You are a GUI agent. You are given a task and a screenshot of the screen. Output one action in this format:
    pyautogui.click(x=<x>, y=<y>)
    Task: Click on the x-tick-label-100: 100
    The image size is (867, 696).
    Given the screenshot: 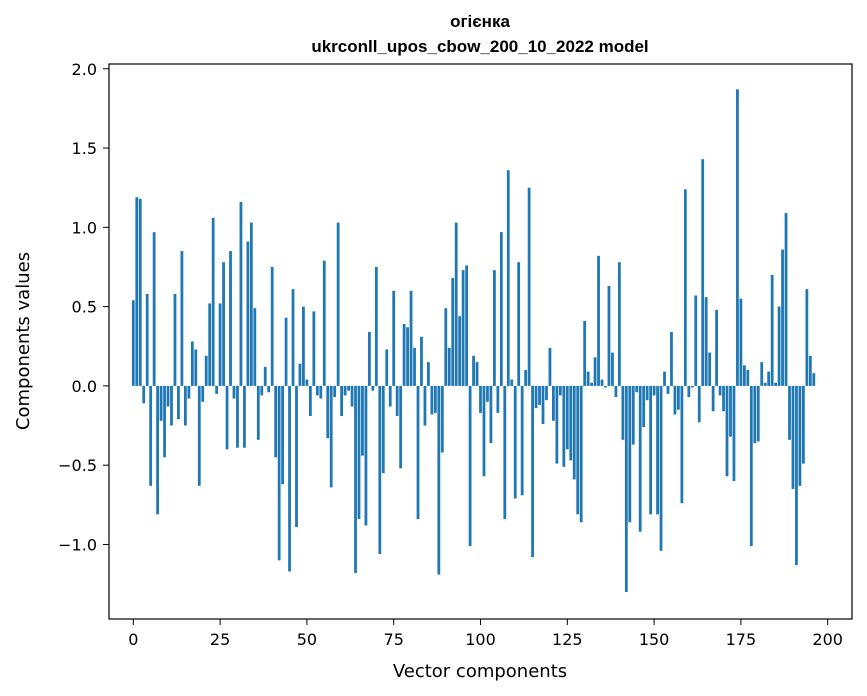 What is the action you would take?
    pyautogui.click(x=480, y=639)
    